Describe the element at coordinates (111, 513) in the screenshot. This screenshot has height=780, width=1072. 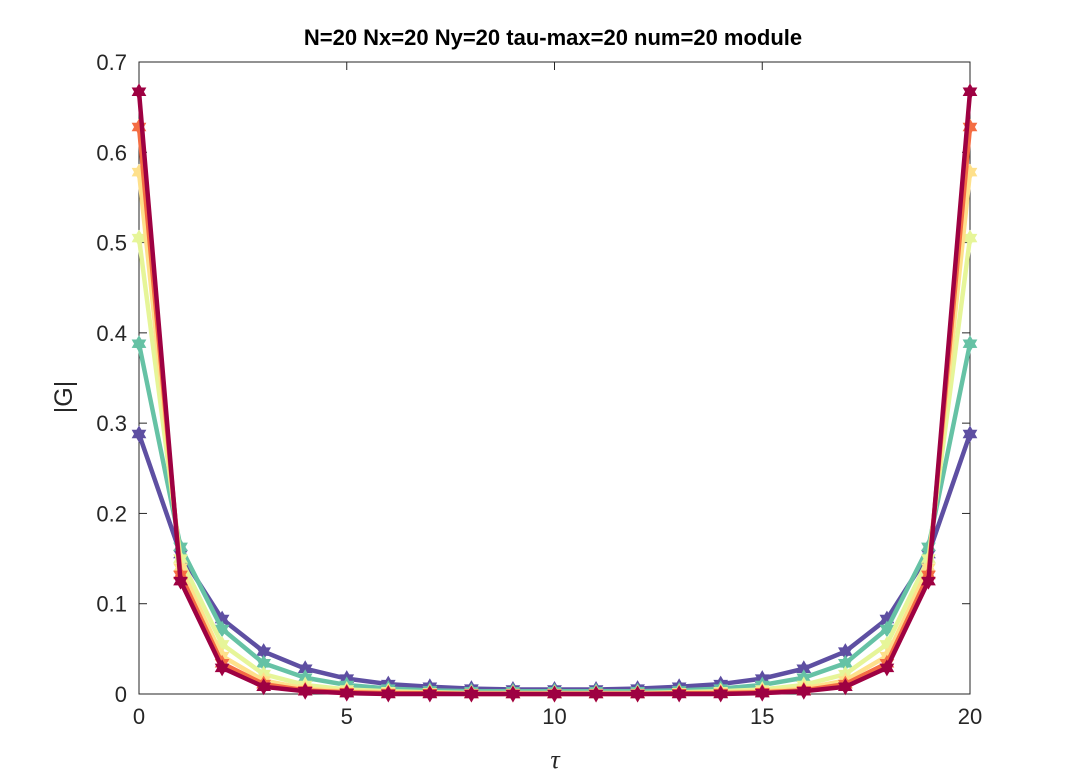
I see `y-tick-label: 0.2` at that location.